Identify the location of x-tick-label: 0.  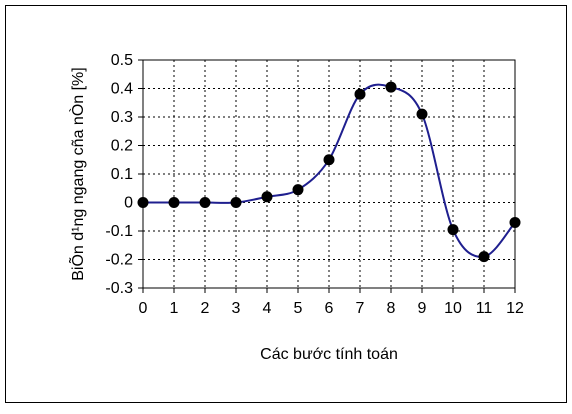
(143, 308).